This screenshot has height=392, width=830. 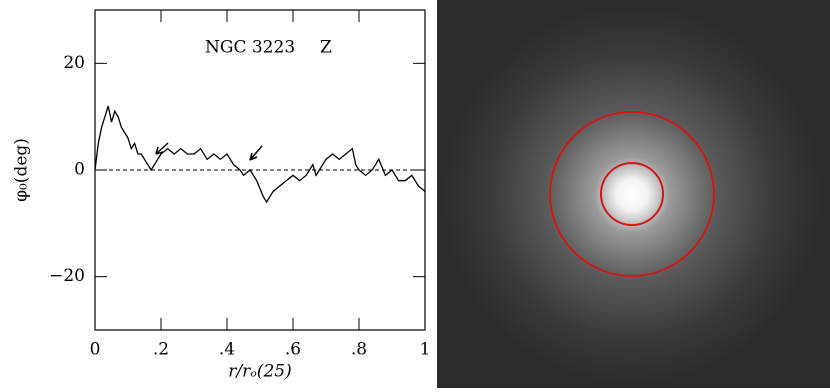 What do you see at coordinates (227, 350) in the screenshot?
I see `x-tick-label: .4` at bounding box center [227, 350].